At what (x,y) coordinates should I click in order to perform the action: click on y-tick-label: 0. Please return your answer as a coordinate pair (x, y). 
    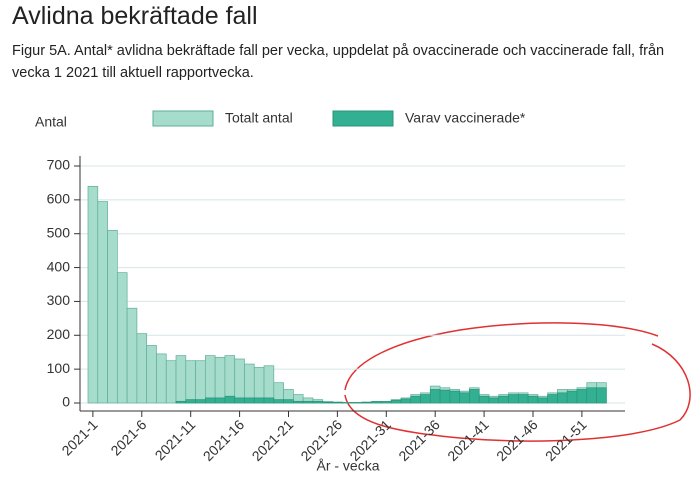
    Looking at the image, I should click on (66, 402).